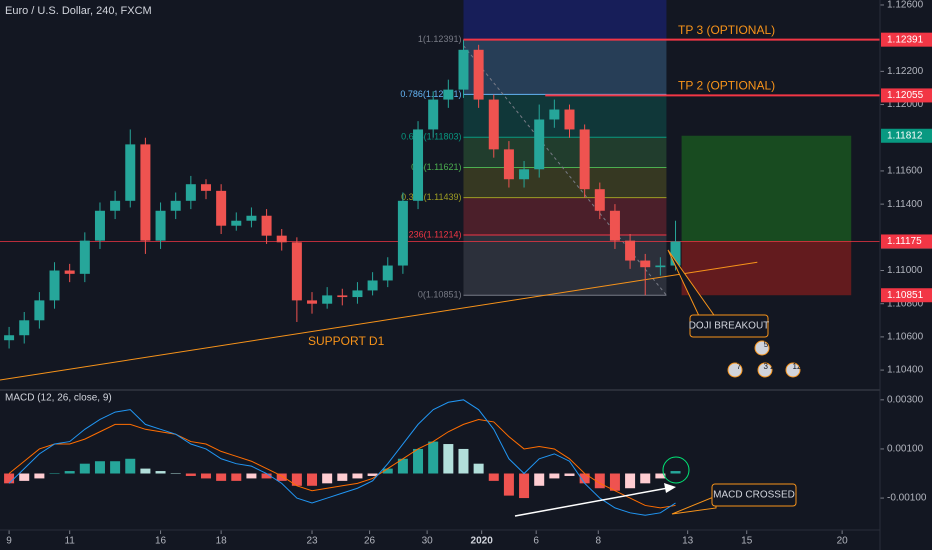  Describe the element at coordinates (766, 268) in the screenshot. I see `loss-zone` at that location.